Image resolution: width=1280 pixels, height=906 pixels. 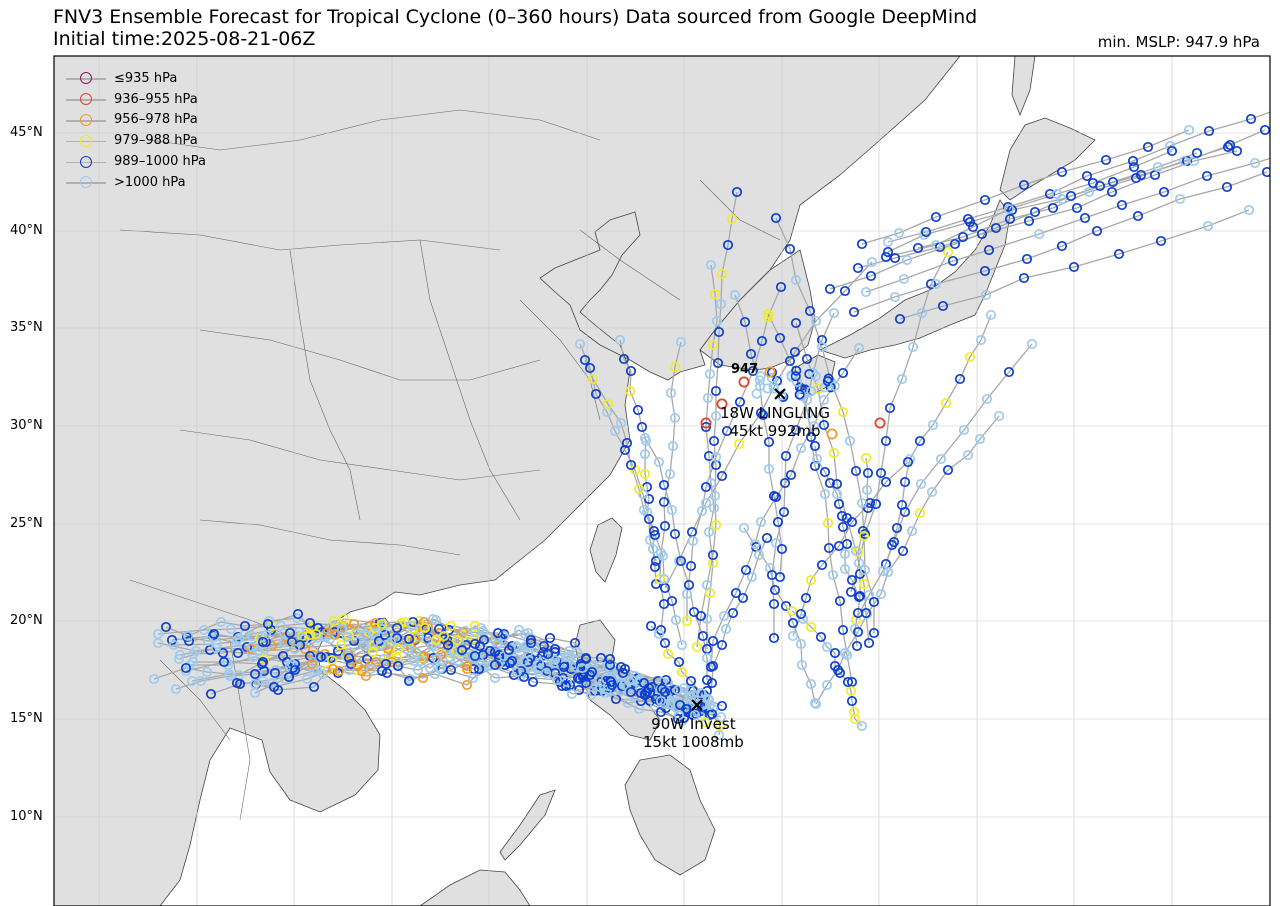 I want to click on legend-item: 936–955 hPa, so click(x=136, y=99).